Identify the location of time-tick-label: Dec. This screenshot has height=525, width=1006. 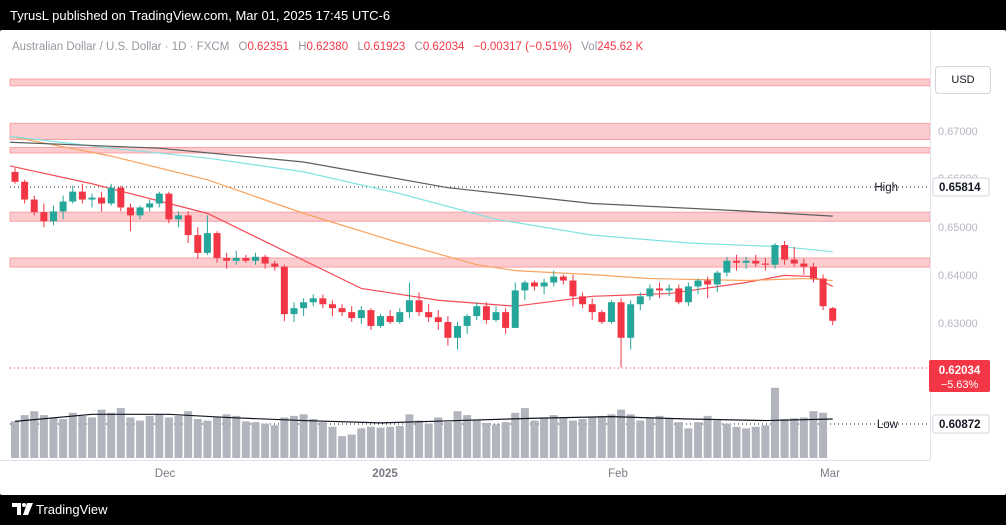
(165, 474).